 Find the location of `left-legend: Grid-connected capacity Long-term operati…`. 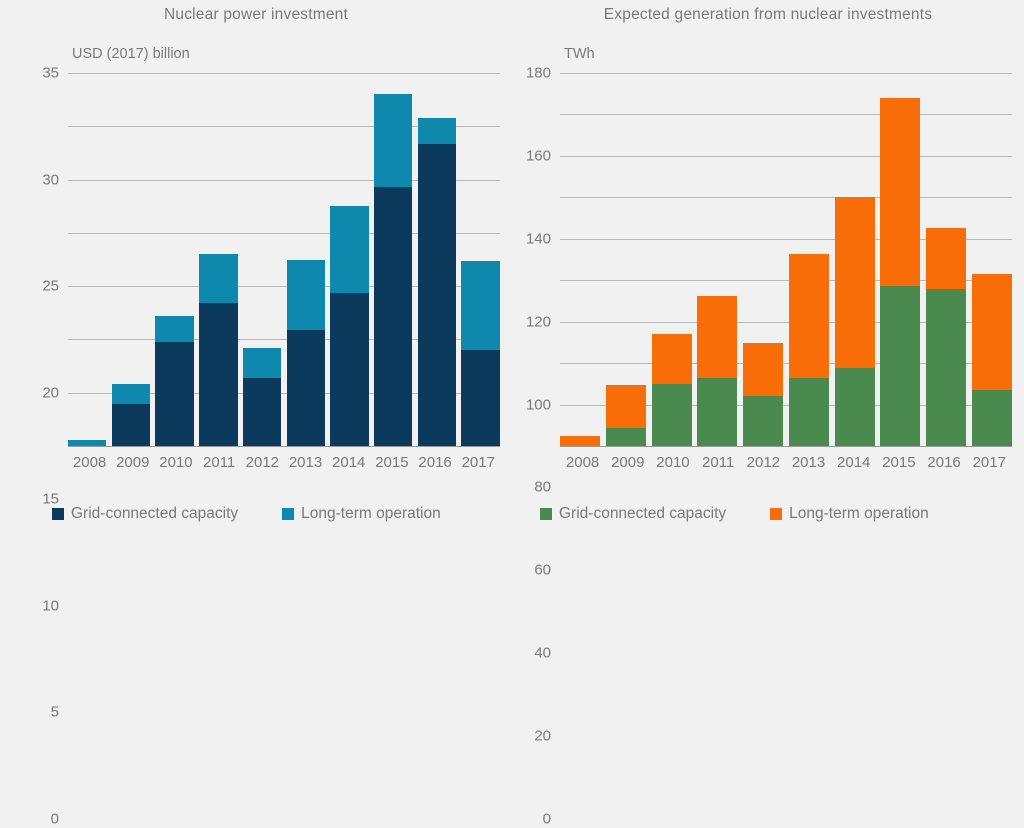

left-legend: Grid-connected capacity Long-term operati… is located at coordinates (268, 514).